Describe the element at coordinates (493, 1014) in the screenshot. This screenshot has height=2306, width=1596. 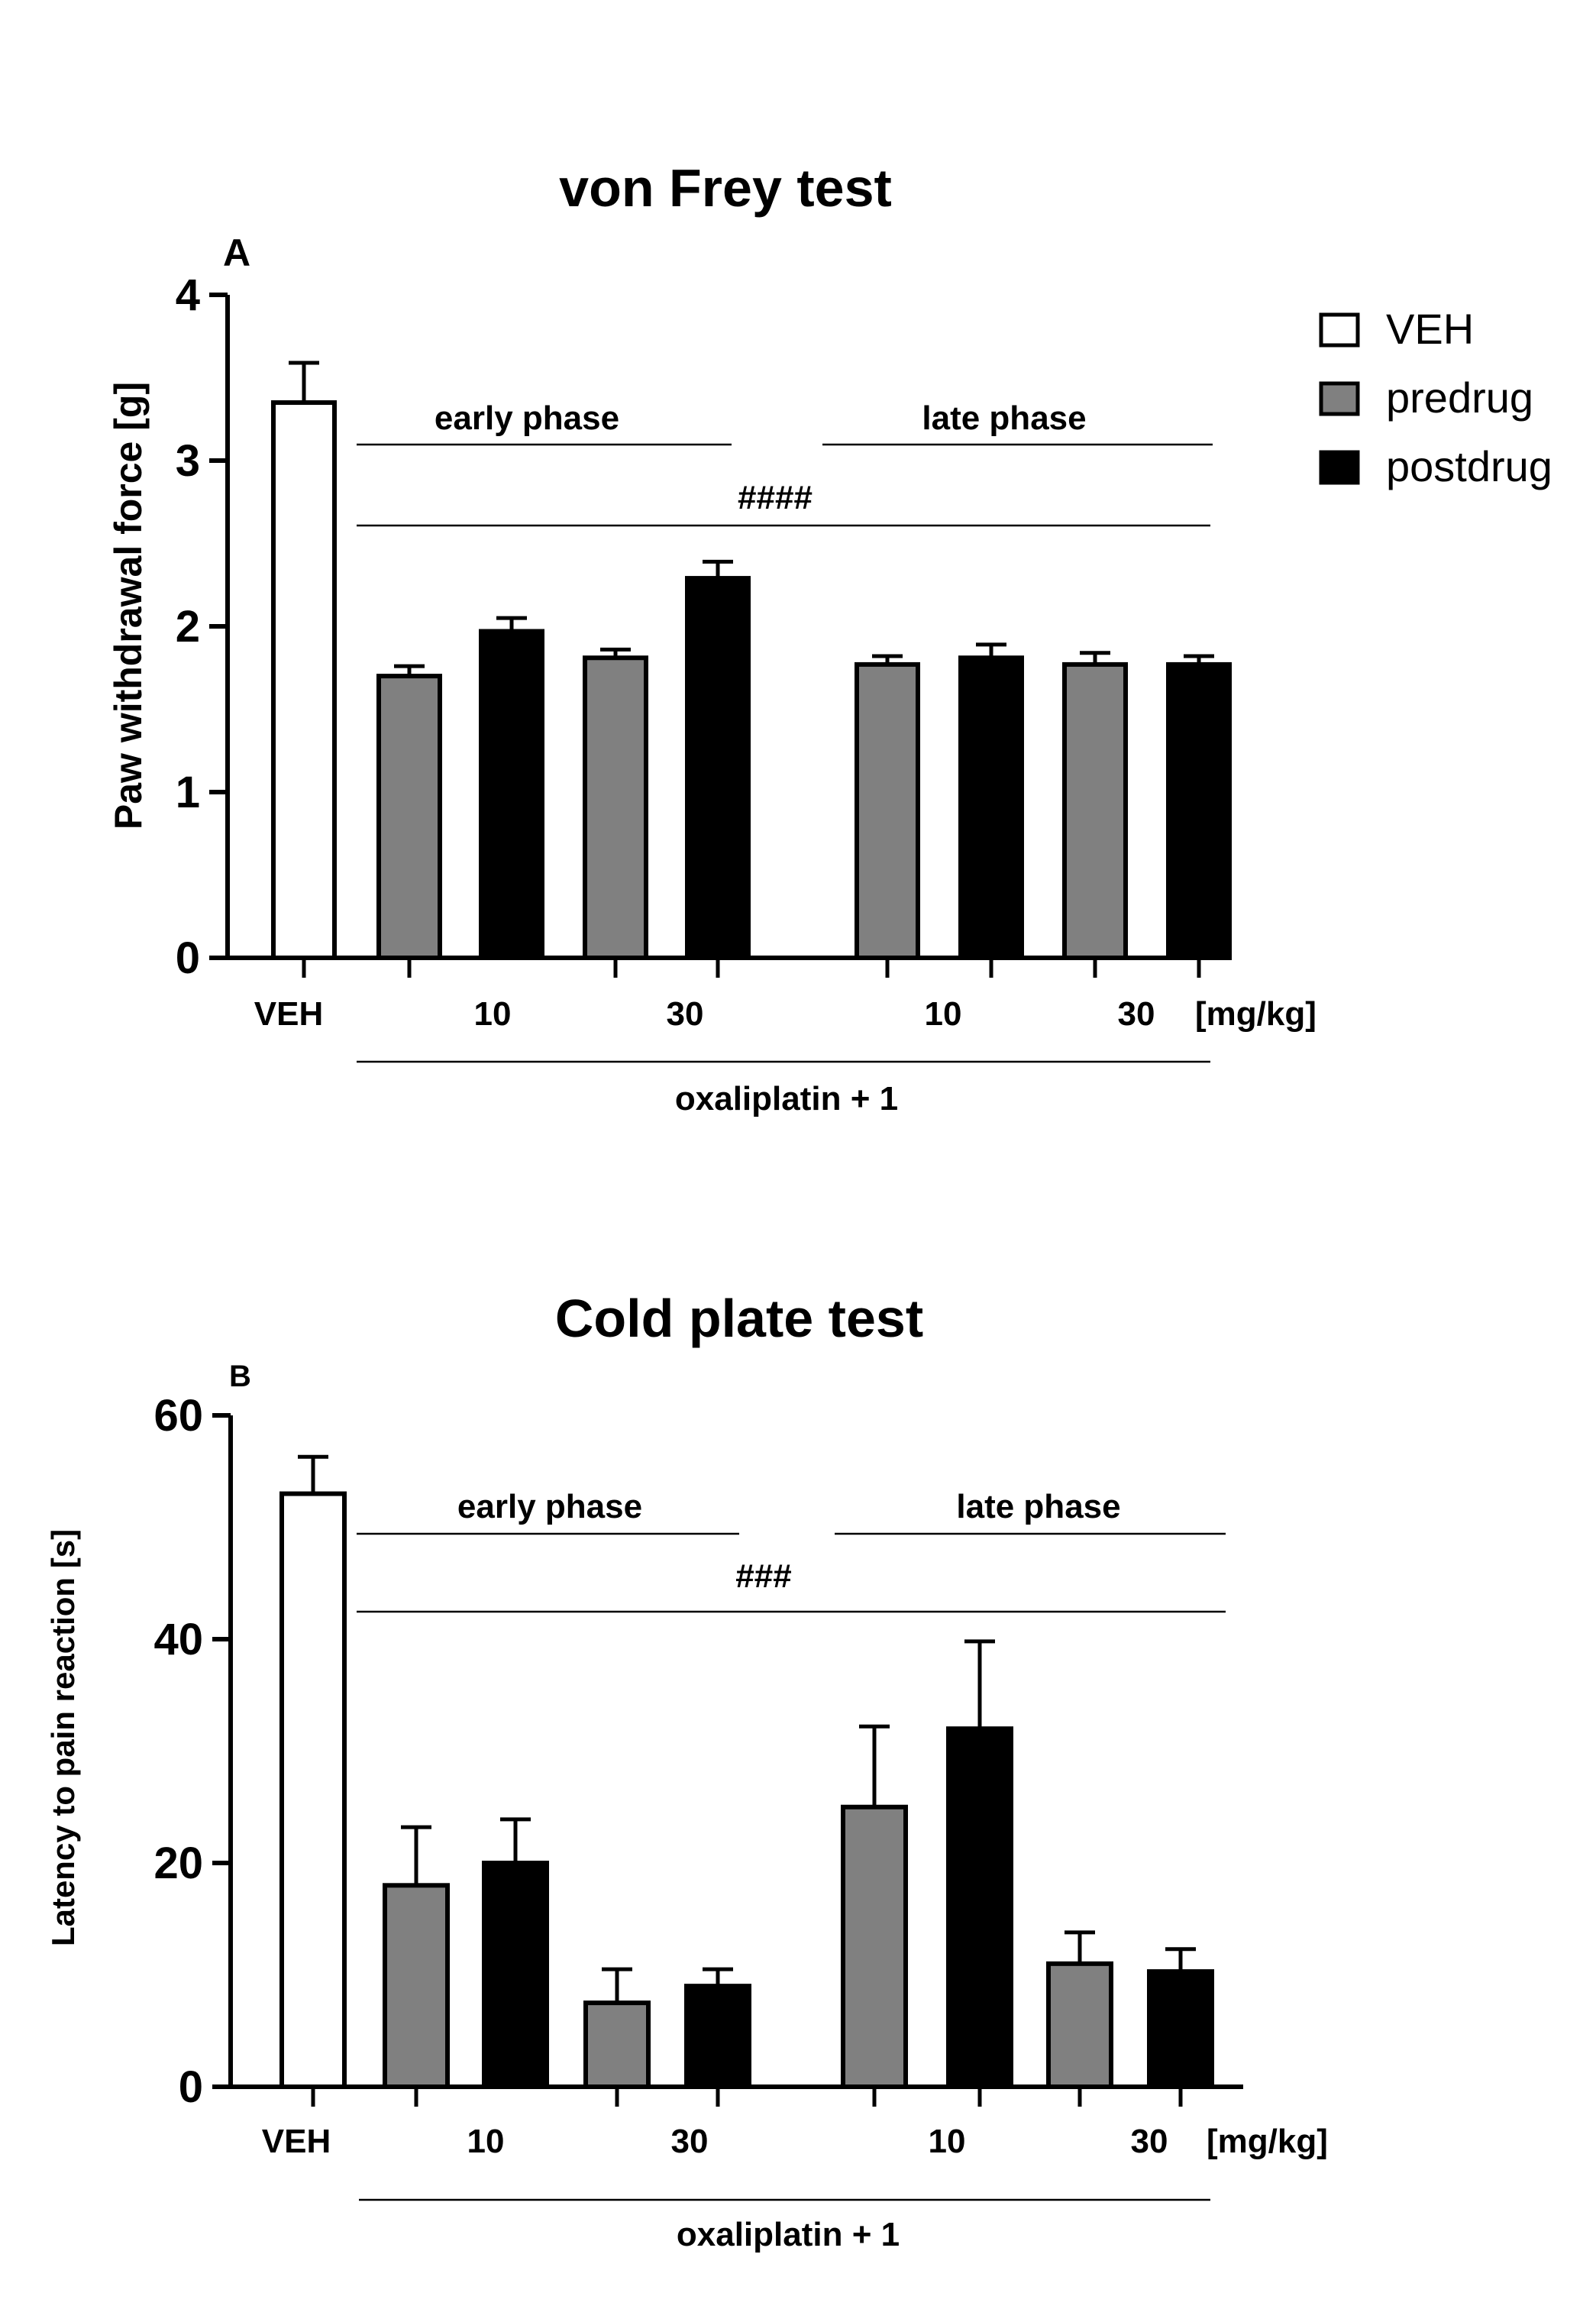
I see `panel-a-x-tick-label-early-10: 10` at that location.